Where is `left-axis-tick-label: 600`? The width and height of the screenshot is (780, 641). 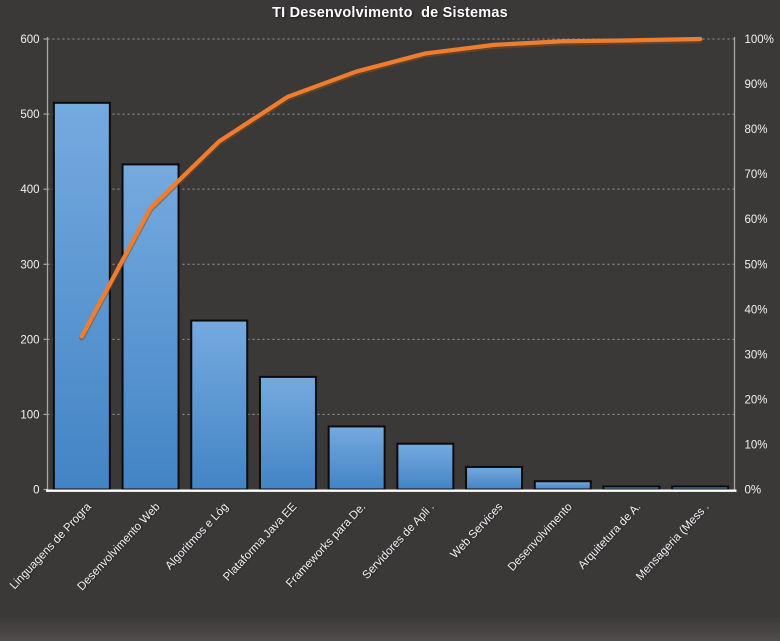 left-axis-tick-label: 600 is located at coordinates (29, 40).